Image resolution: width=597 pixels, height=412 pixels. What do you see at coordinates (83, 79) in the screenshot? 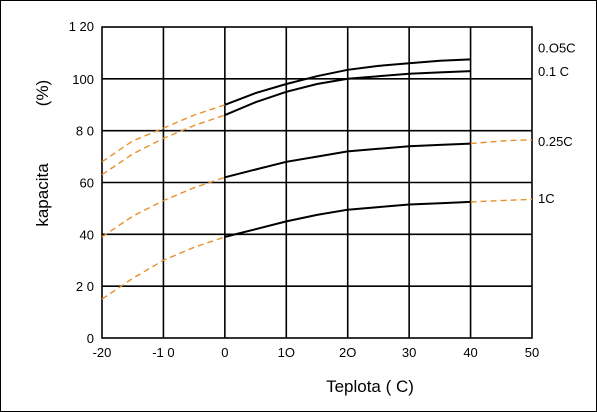
I see `y-tick-label: 100` at bounding box center [83, 79].